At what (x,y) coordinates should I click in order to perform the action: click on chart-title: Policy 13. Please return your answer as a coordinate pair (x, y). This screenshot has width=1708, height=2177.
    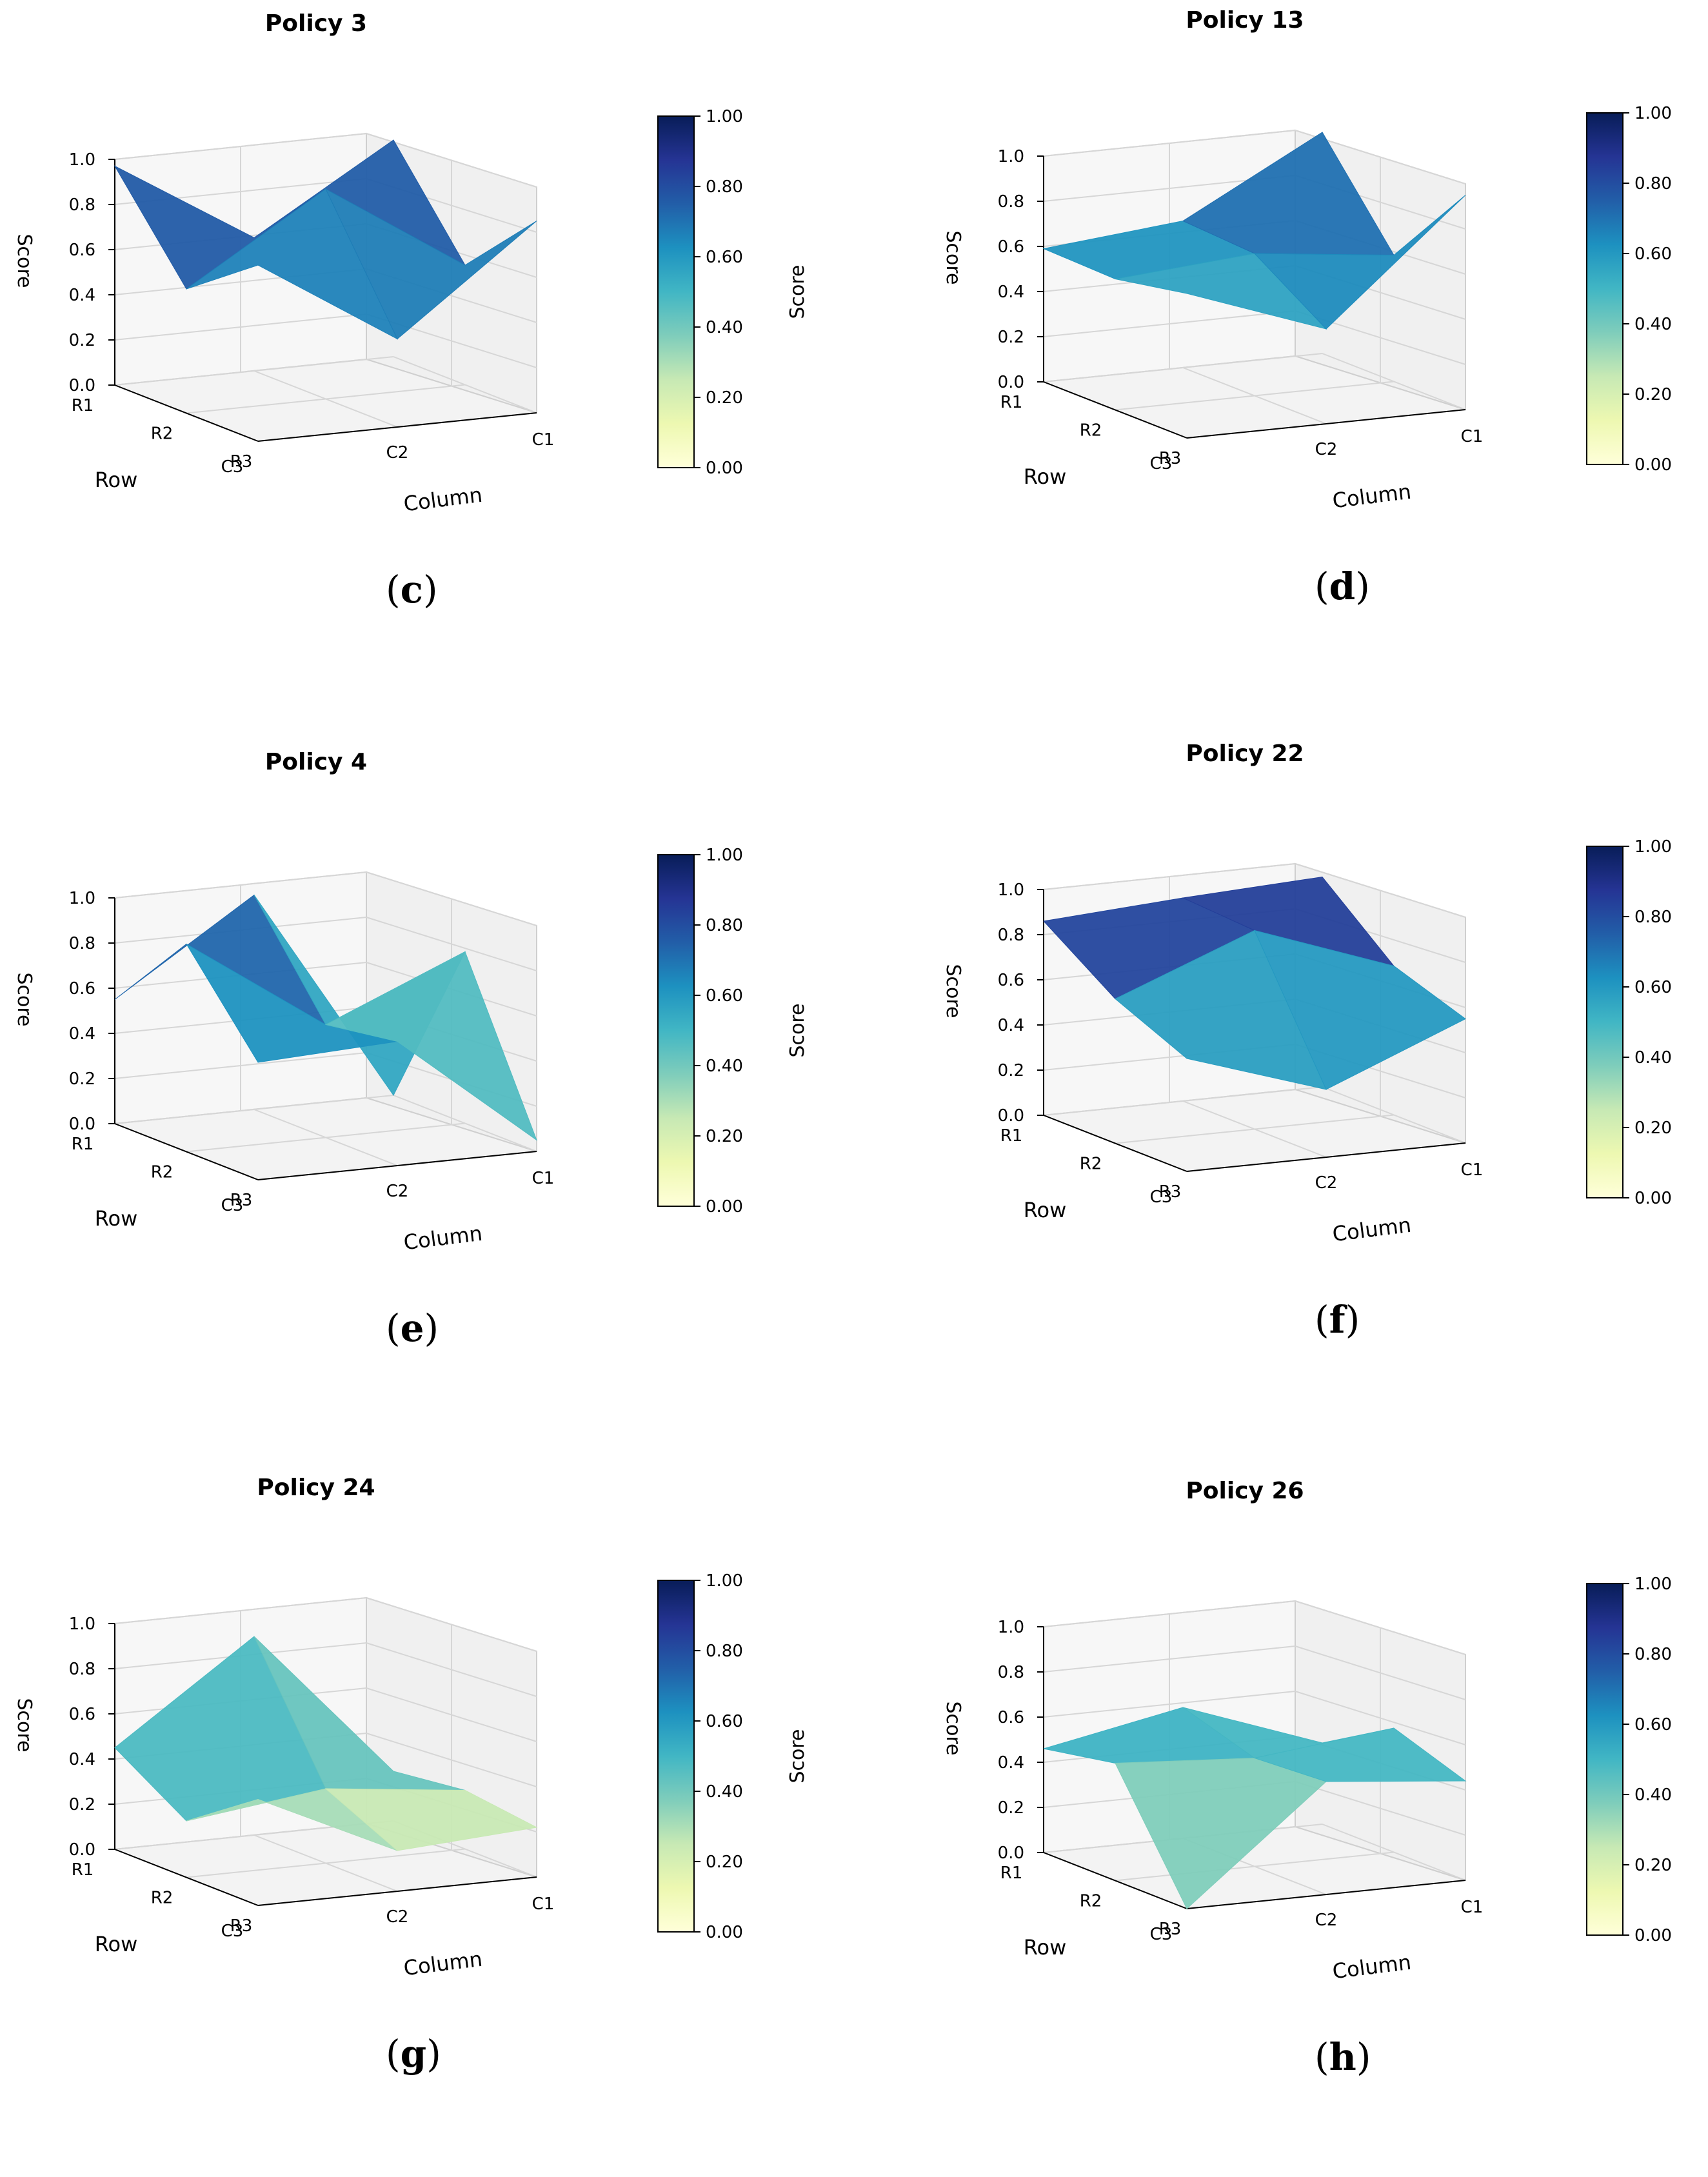
    Looking at the image, I should click on (1245, 20).